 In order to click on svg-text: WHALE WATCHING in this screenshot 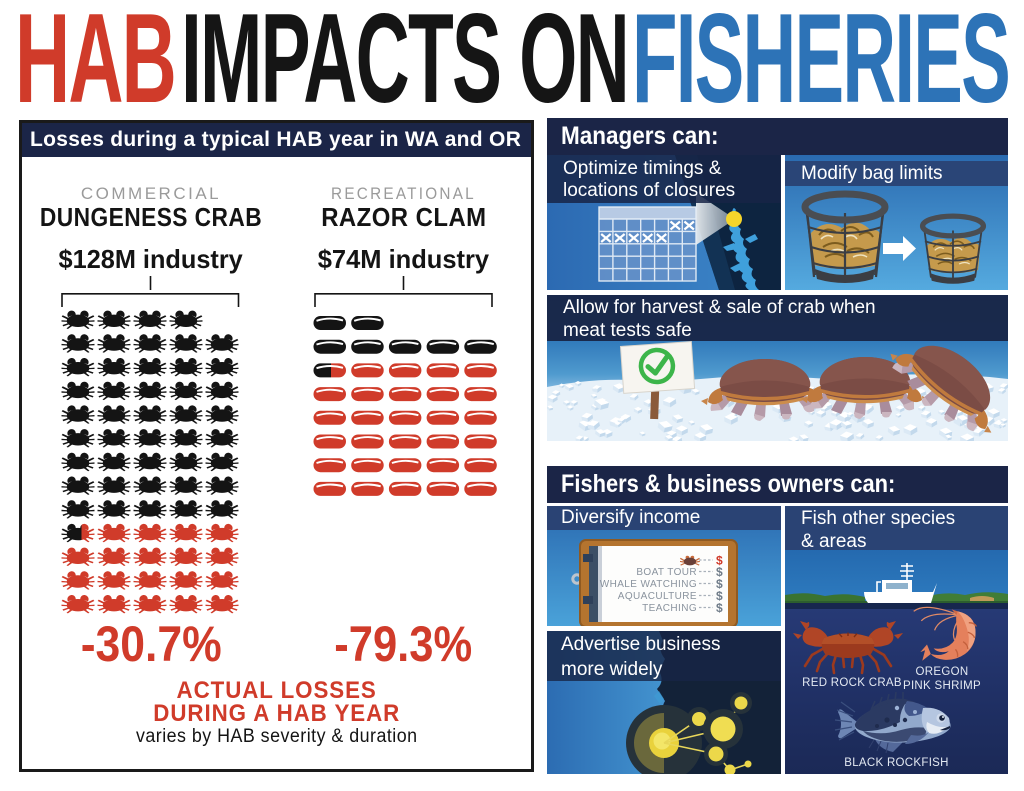, I will do `click(648, 584)`.